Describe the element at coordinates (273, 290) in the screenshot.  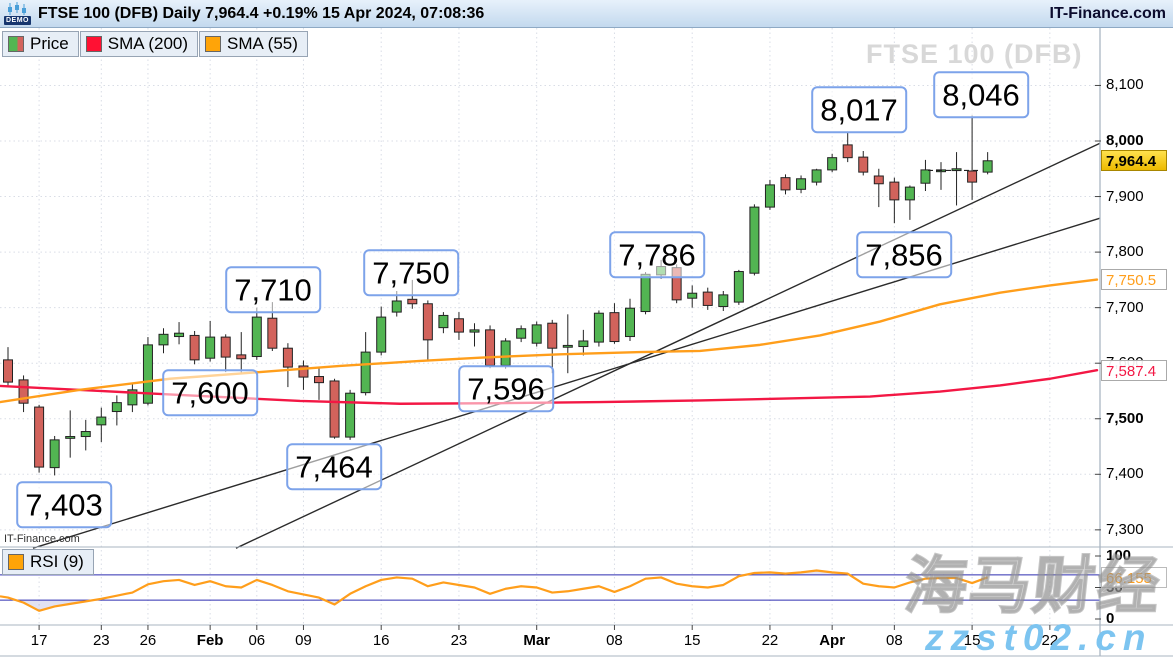
I see `price-annotation: 7,710` at that location.